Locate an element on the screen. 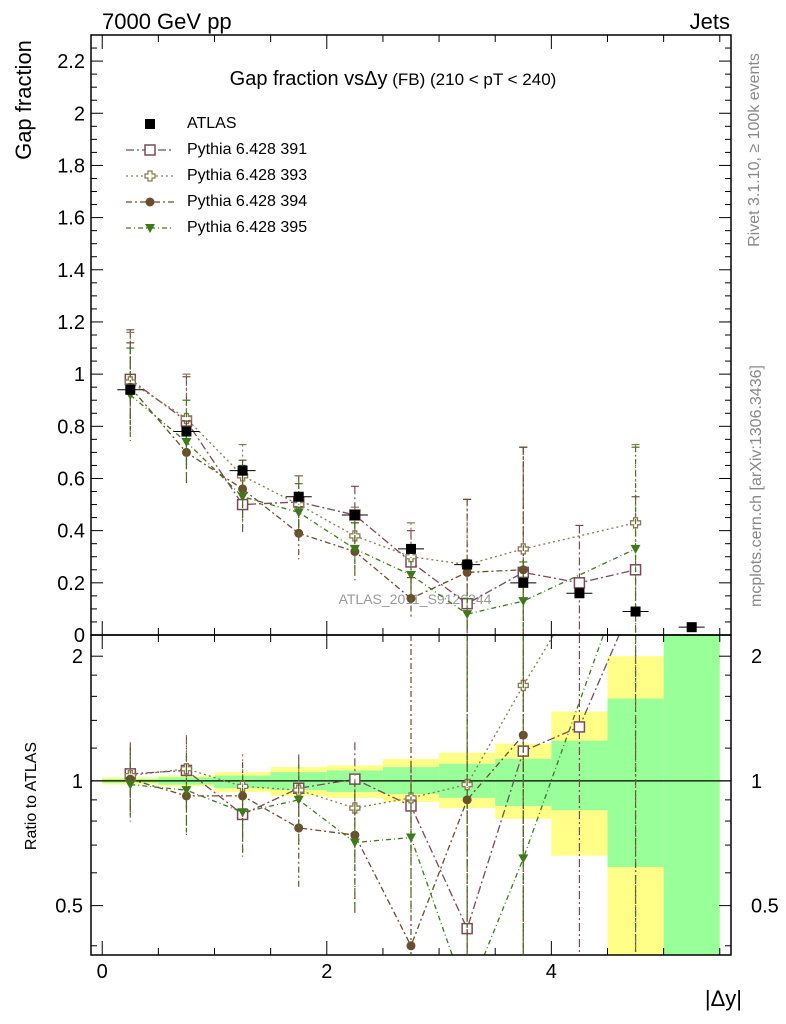 The width and height of the screenshot is (786, 1024). header-right-label: Jets is located at coordinates (709, 21).